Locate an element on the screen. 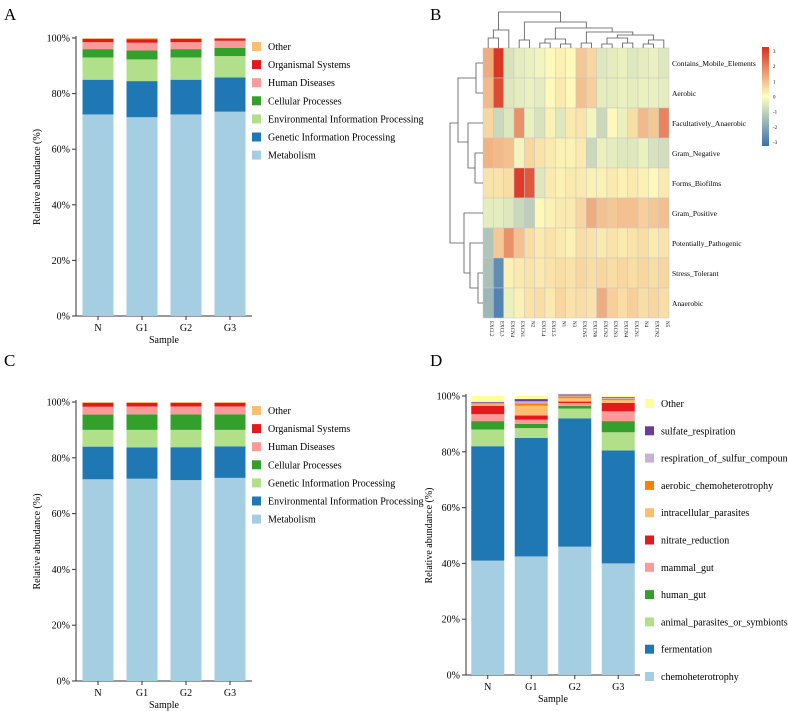 This screenshot has height=711, width=788. column-dendrogram is located at coordinates (576, 29).